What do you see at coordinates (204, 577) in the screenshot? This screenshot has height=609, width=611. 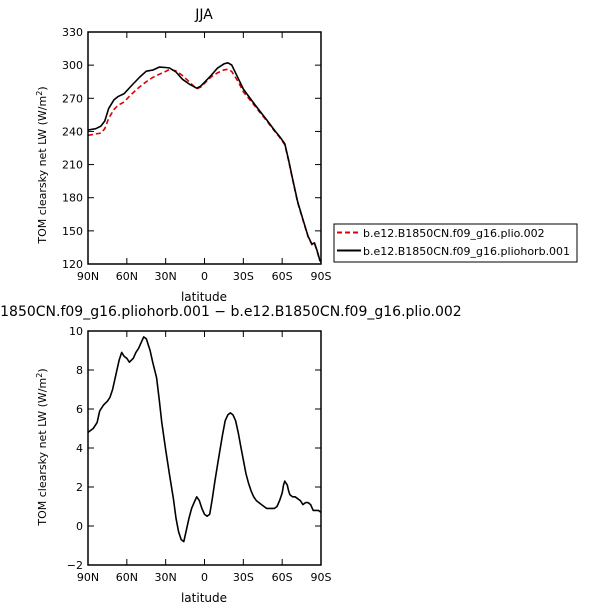 I see `bottom-x-tick-label: 0` at bounding box center [204, 577].